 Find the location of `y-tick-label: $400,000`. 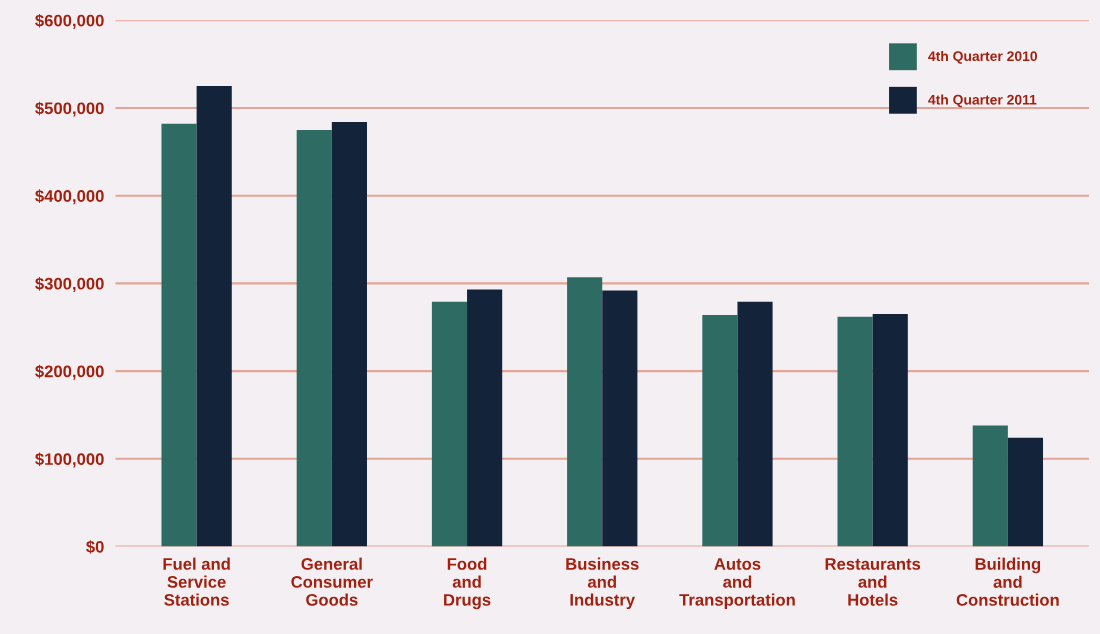

y-tick-label: $400,000 is located at coordinates (69, 197).